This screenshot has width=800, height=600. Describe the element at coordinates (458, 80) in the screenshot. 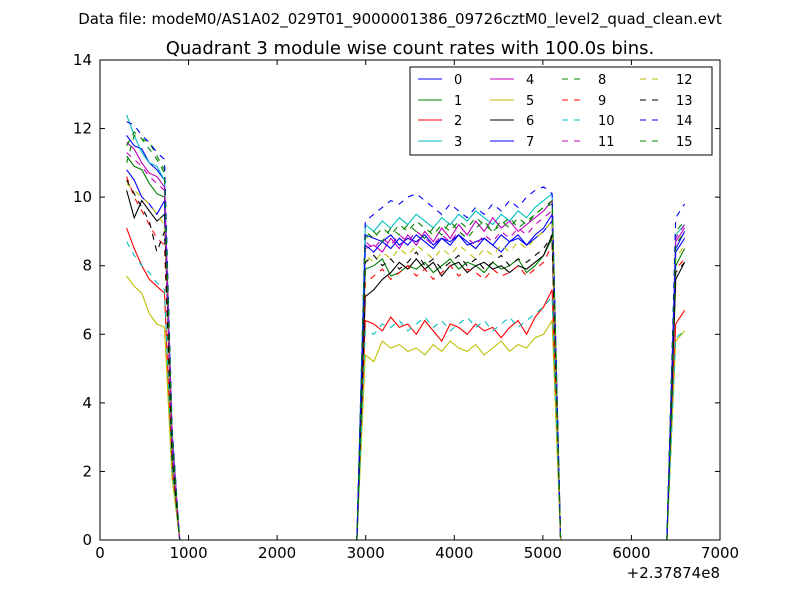

I see `legend-label: 0` at that location.